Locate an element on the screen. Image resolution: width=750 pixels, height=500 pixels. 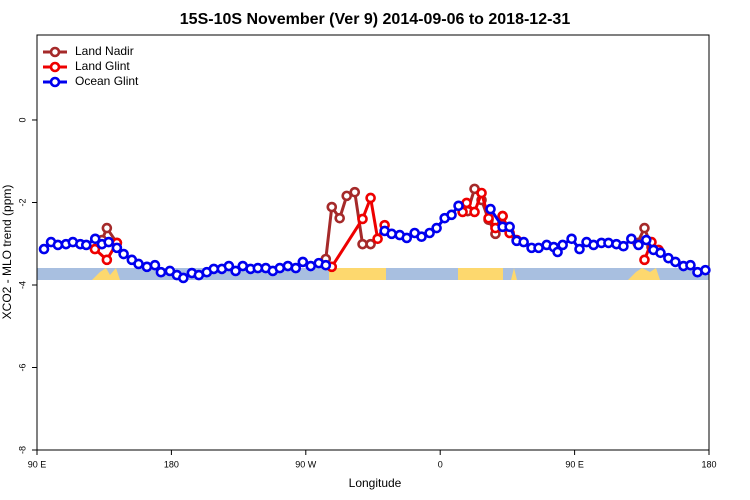
y-axis-label: XCO2 - MLO trend (ppm) is located at coordinates (7, 252).